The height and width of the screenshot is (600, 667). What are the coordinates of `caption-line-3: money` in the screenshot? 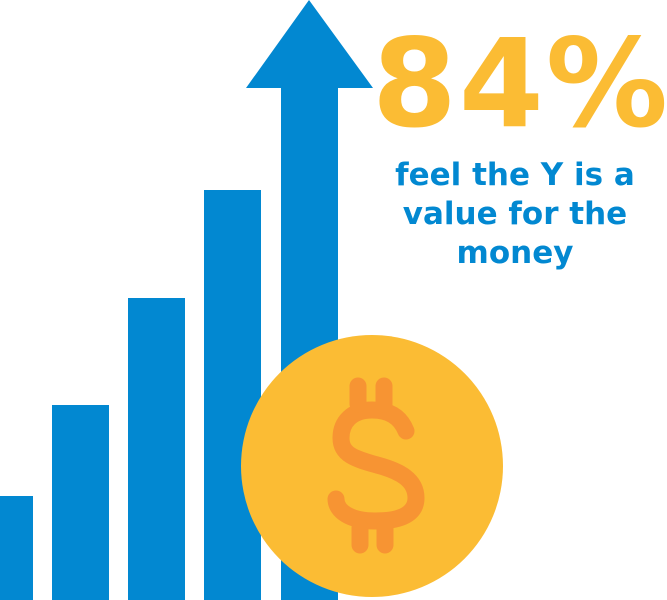 It's located at (515, 253).